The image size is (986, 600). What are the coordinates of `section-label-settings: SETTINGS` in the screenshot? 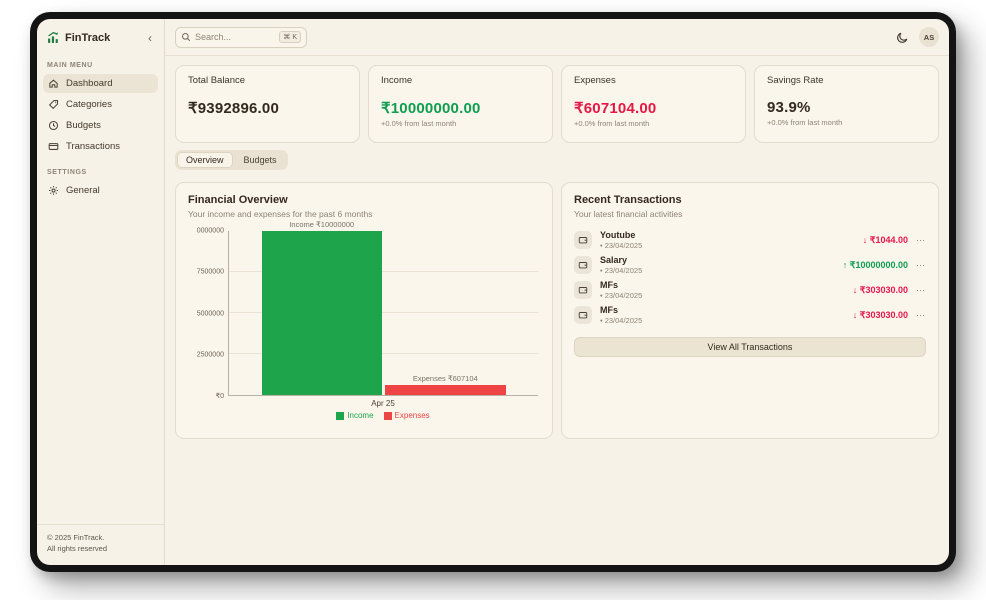 It's located at (67, 172).